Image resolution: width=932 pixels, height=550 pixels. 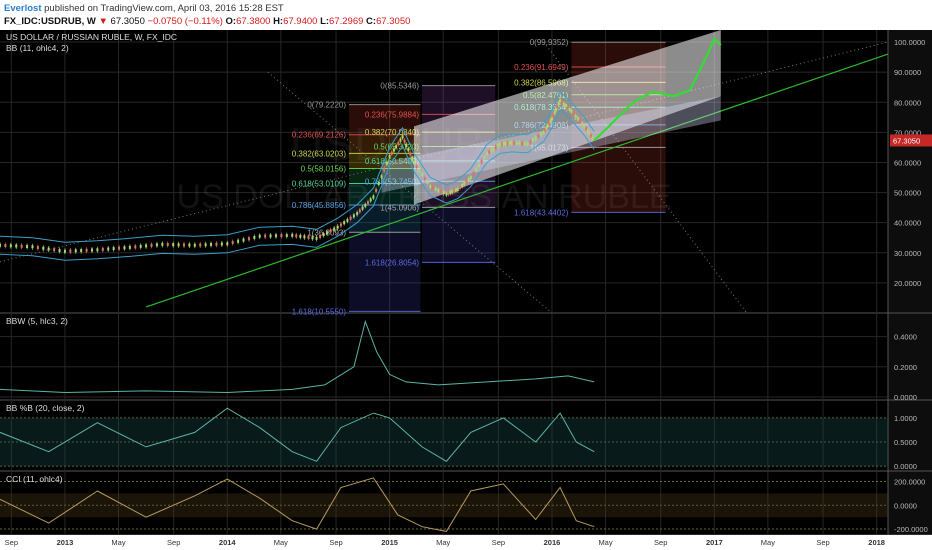 I want to click on fib-level-label: 0(99.9352), so click(x=549, y=42).